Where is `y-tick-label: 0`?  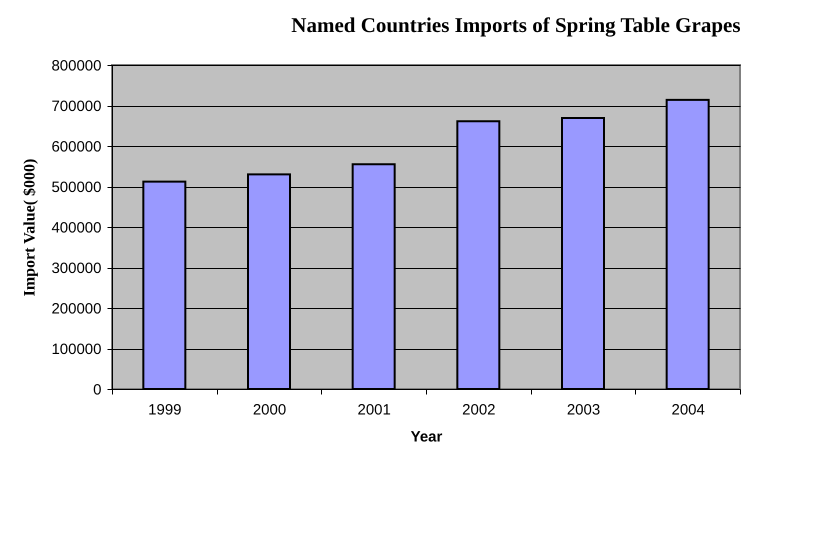
y-tick-label: 0 is located at coordinates (97, 390).